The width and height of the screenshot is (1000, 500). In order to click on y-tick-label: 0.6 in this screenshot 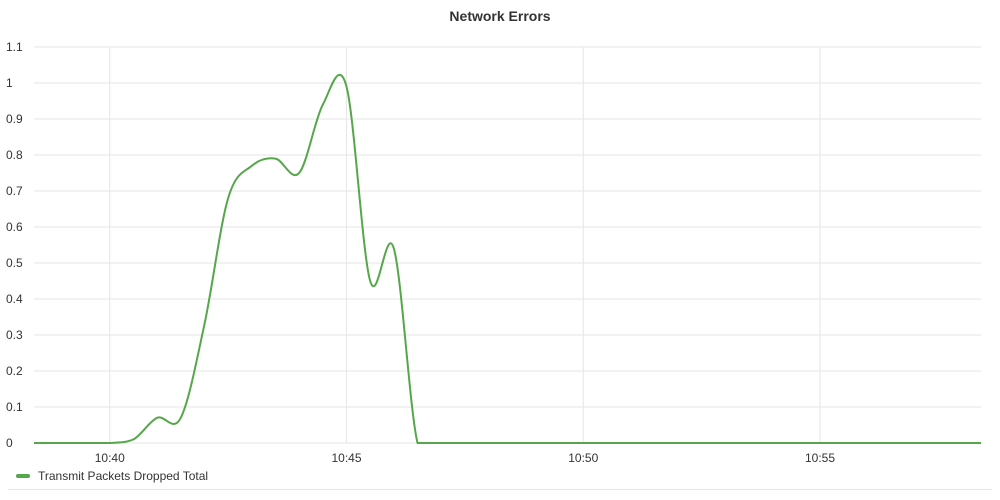, I will do `click(14, 227)`.